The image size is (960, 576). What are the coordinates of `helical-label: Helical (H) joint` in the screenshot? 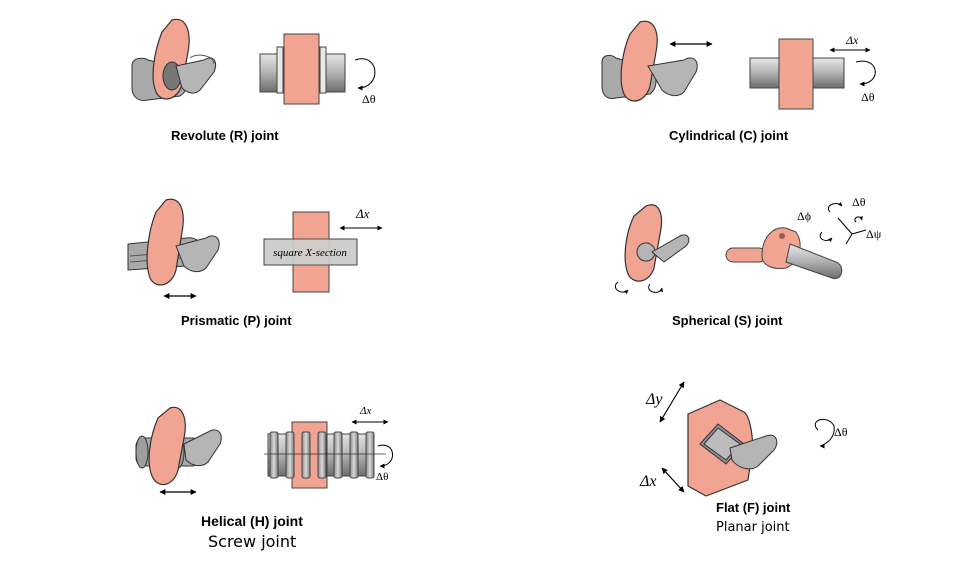 It's located at (252, 521).